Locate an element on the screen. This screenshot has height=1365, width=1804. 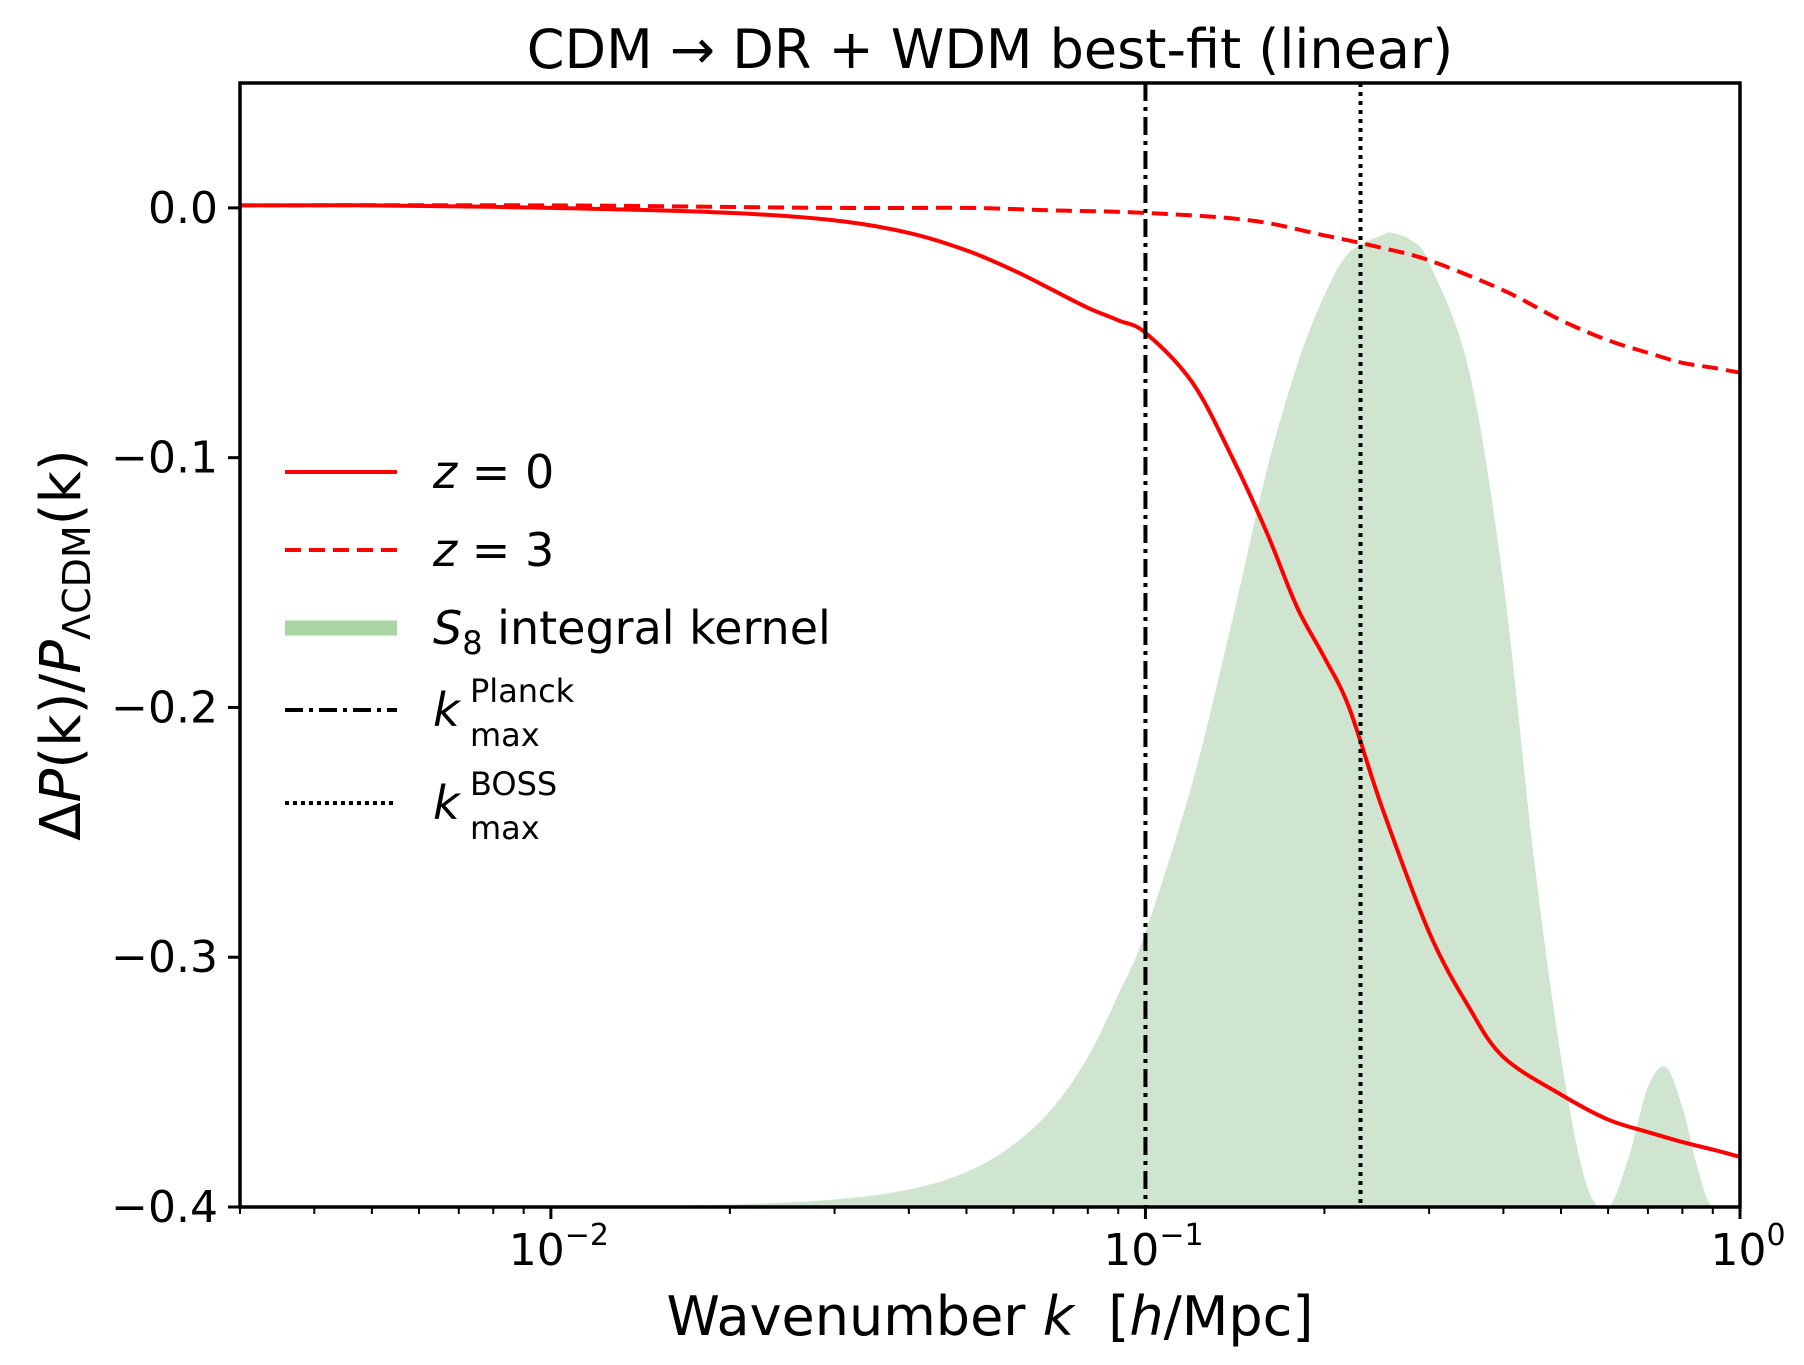
y-label-delta: Δ is located at coordinates (61, 821).